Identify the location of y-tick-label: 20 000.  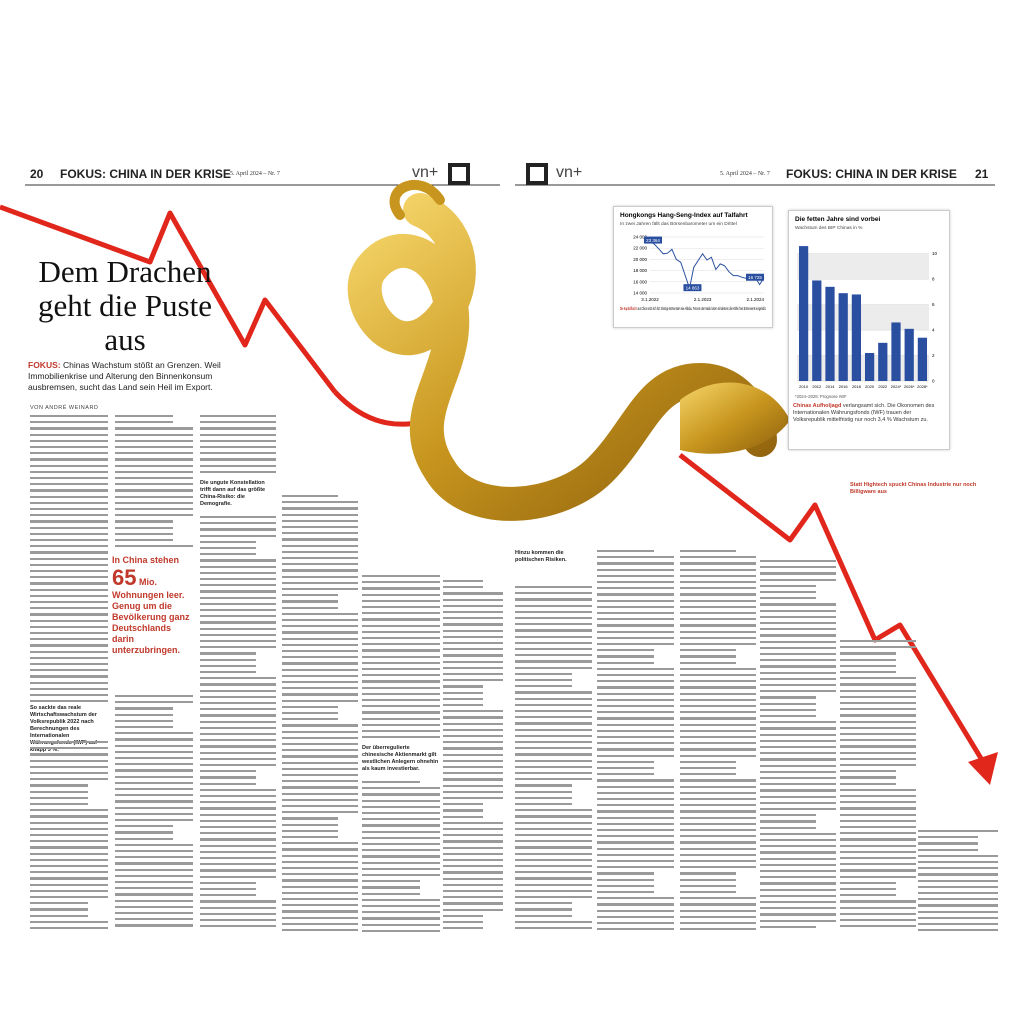
(640, 259).